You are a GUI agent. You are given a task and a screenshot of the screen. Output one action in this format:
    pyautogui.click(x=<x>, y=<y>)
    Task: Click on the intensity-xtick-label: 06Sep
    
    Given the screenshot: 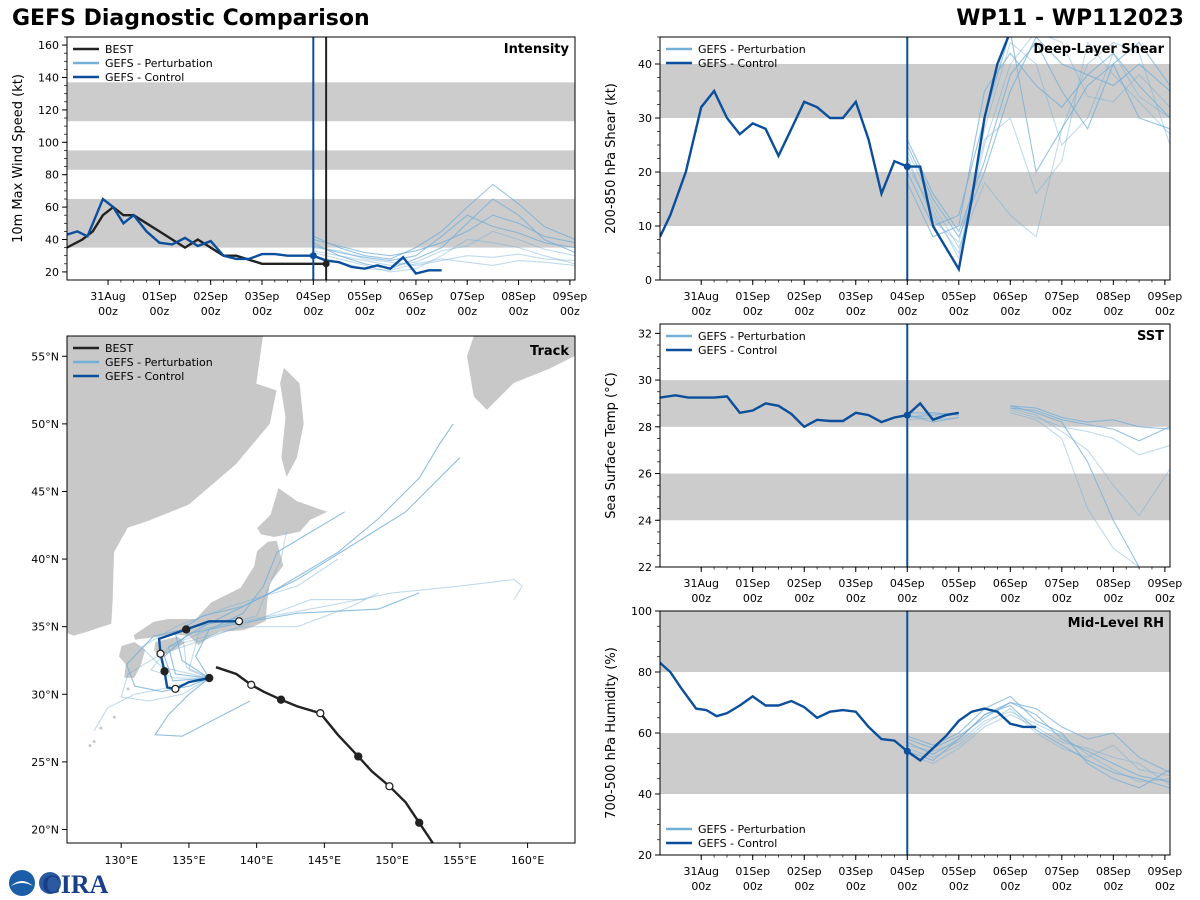 What is the action you would take?
    pyautogui.click(x=416, y=296)
    